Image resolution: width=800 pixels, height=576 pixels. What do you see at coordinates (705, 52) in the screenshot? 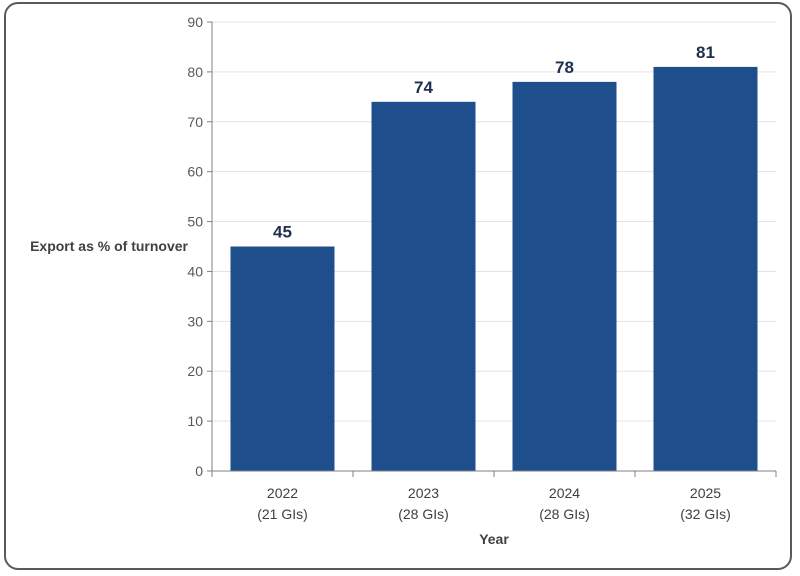
I see `data-label: 81` at bounding box center [705, 52].